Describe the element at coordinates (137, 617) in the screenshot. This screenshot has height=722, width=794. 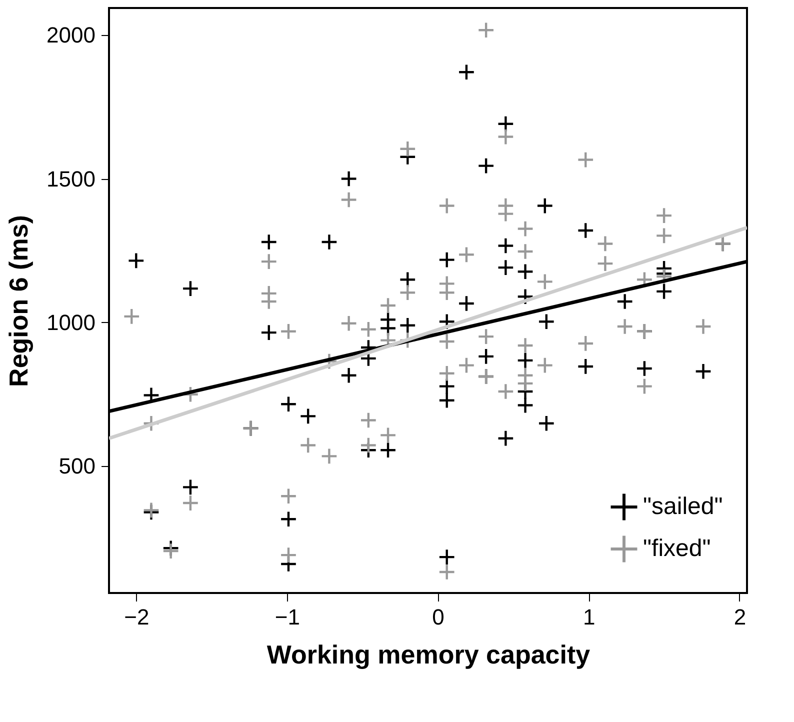
I see `x-tick-label: −2` at that location.